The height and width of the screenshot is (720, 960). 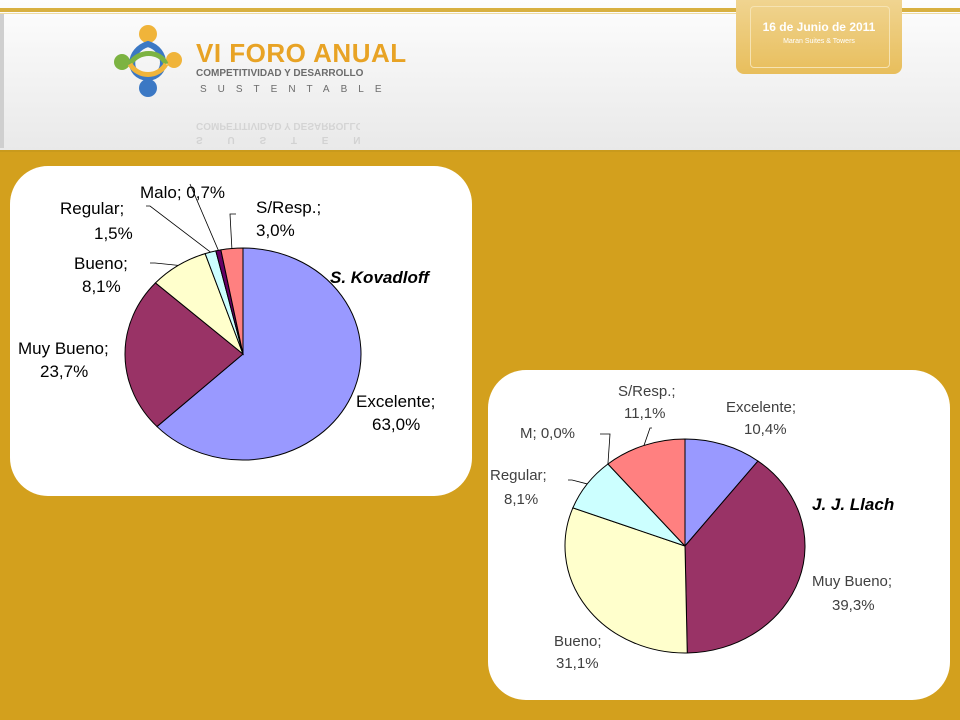 I want to click on logo-subtitle-2: SUSTENTABLE, so click(x=296, y=89).